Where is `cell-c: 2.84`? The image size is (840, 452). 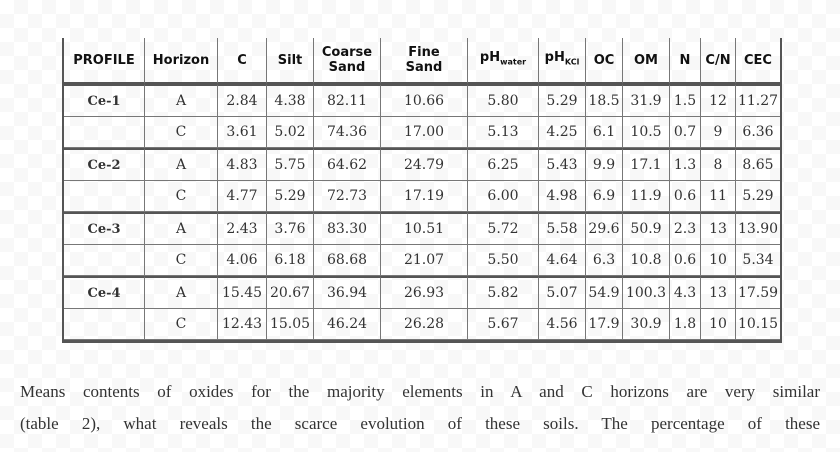
cell-c: 2.84 is located at coordinates (242, 100).